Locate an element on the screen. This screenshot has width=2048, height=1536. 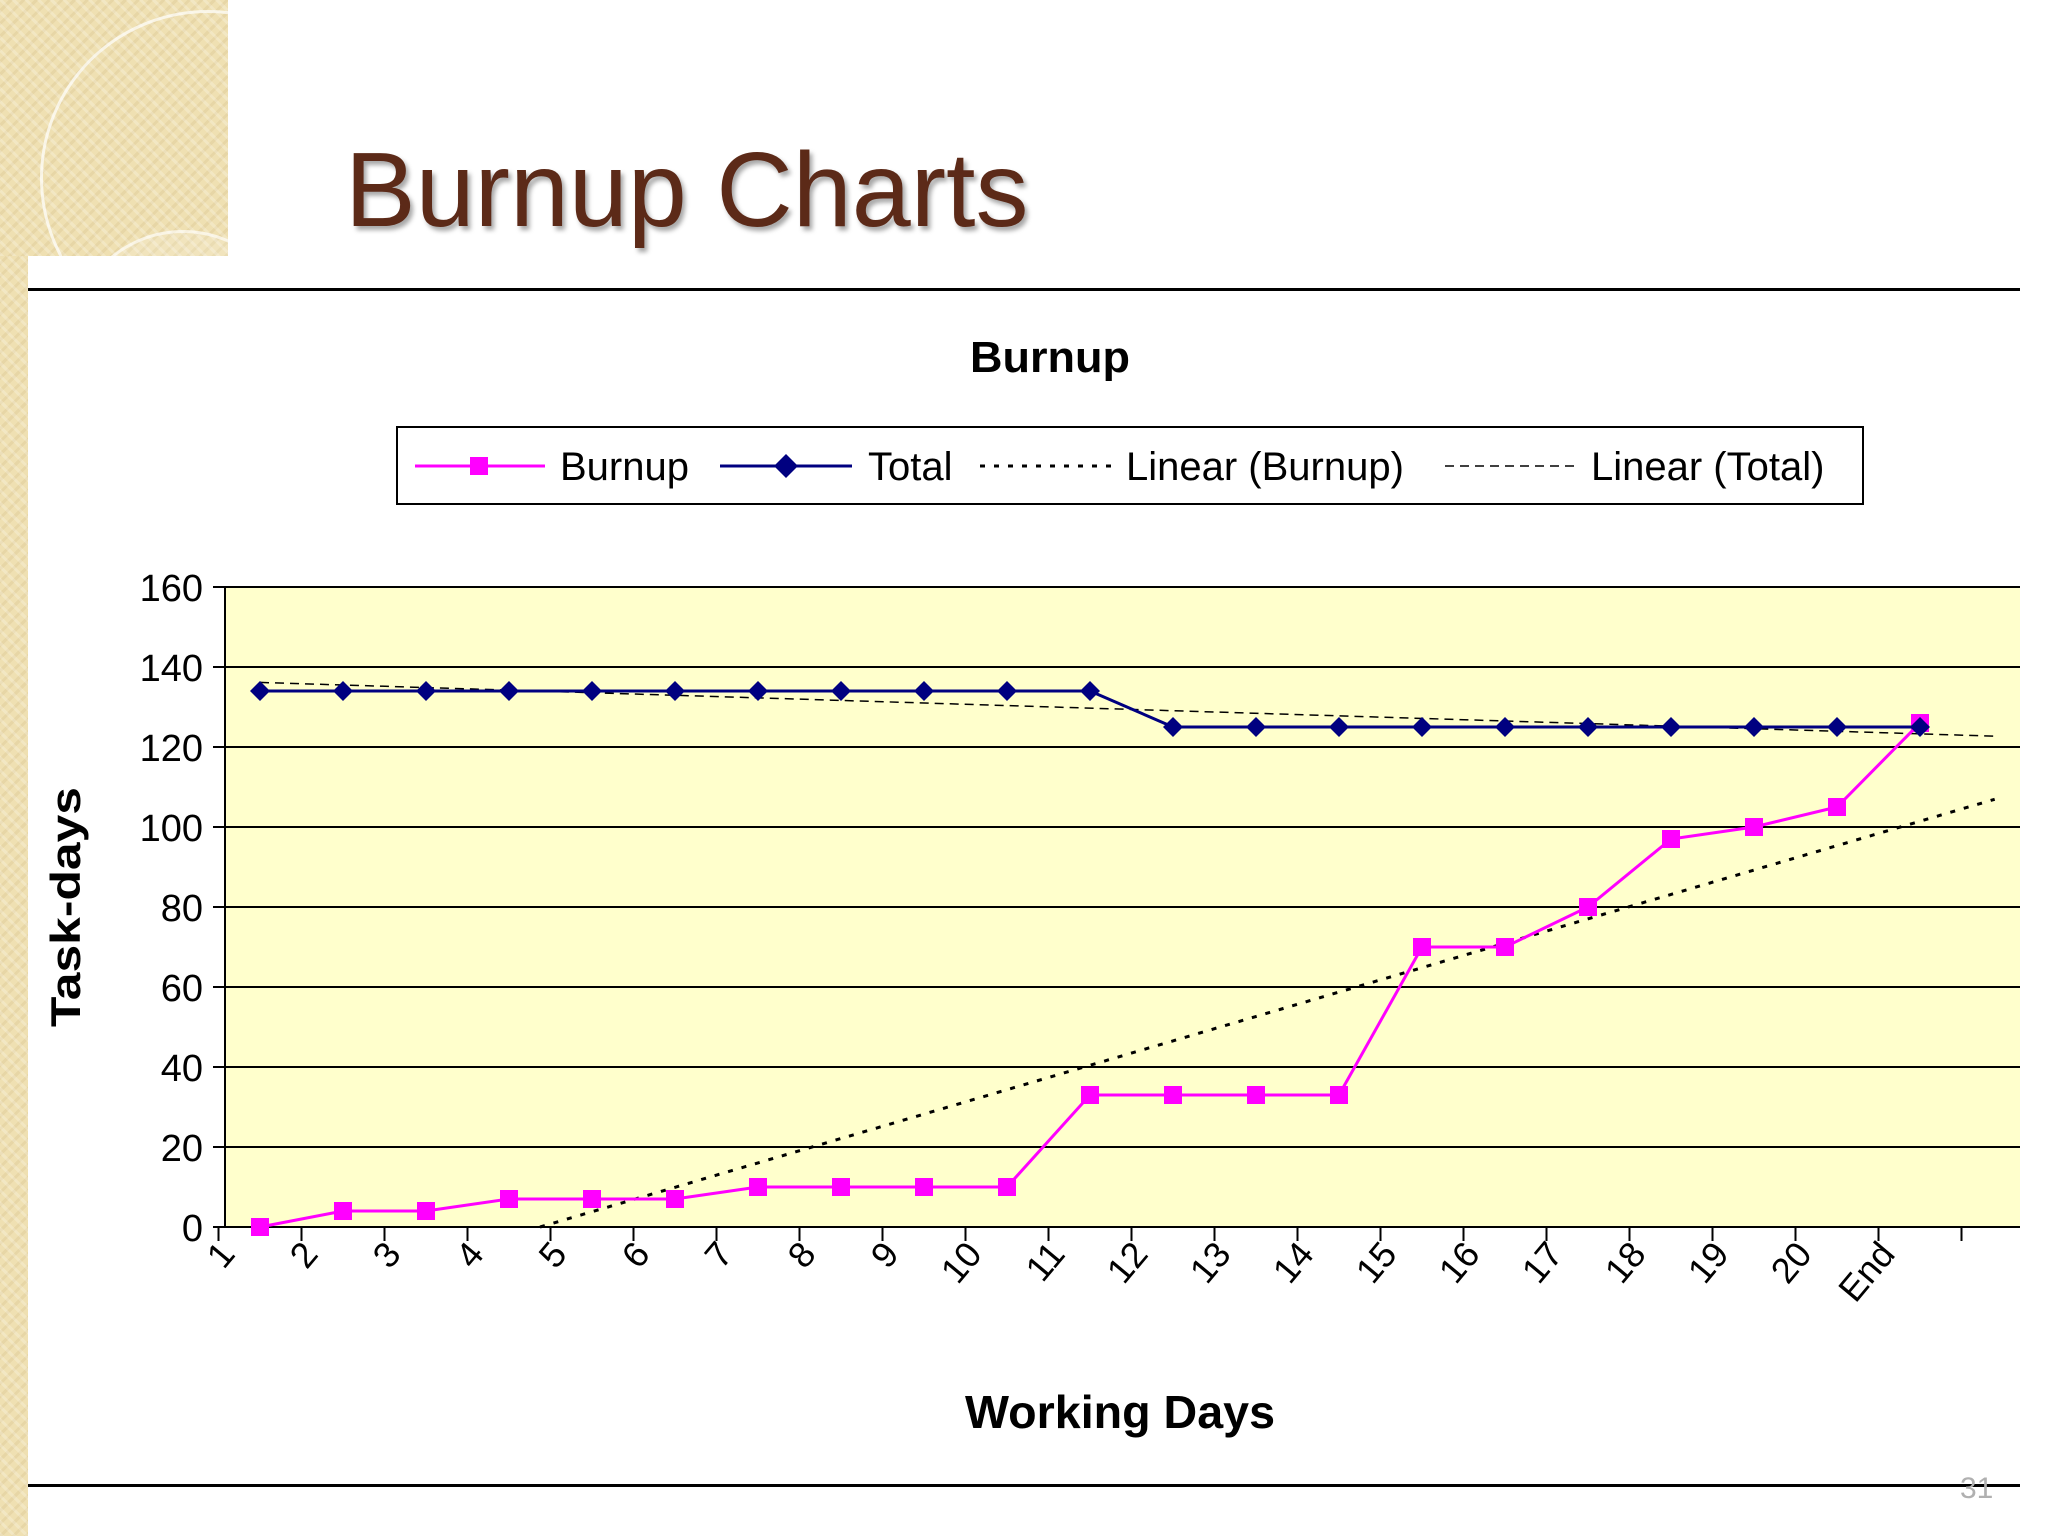
x-tick-label-15: 16 is located at coordinates (1458, 1262).